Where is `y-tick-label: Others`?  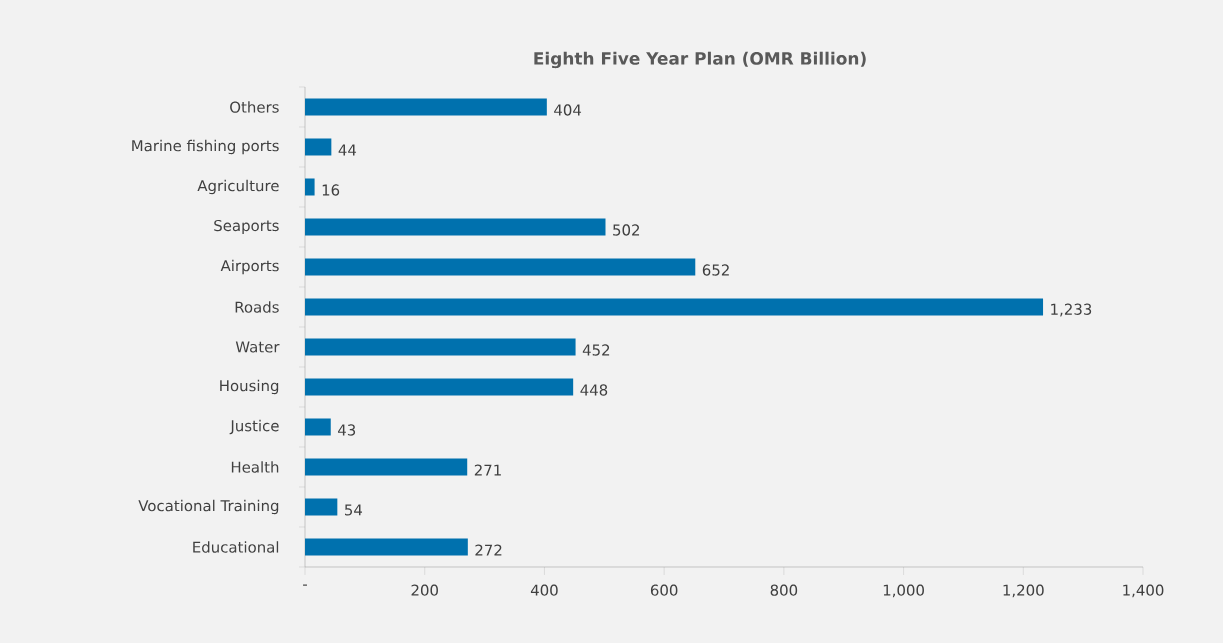 y-tick-label: Others is located at coordinates (254, 107).